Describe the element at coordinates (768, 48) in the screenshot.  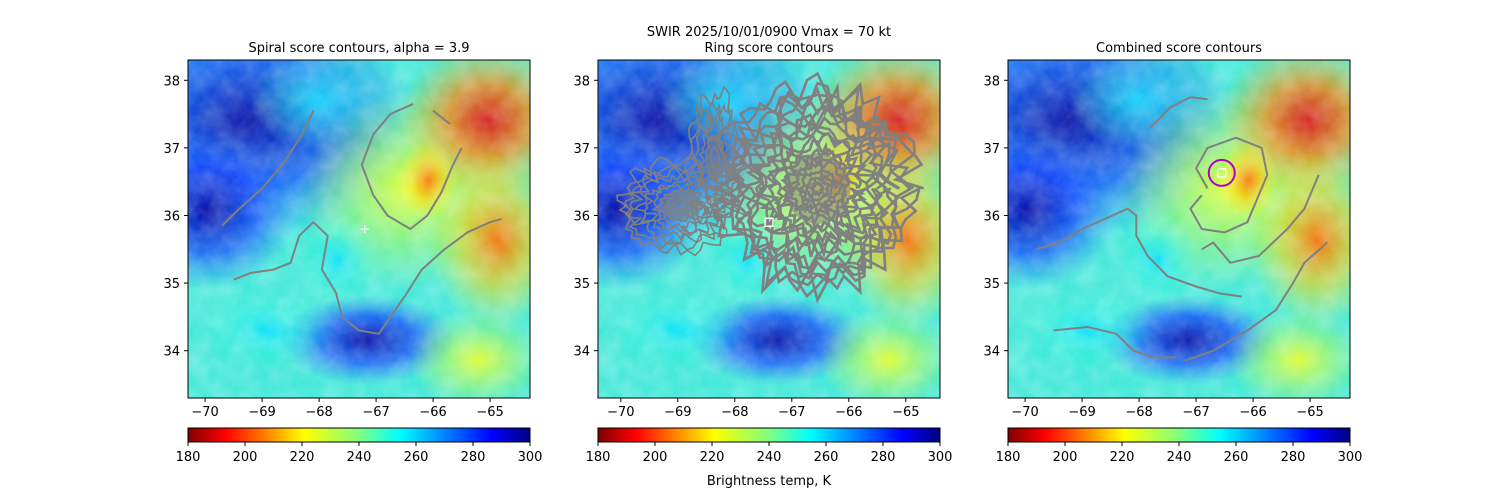
I see `panel-title: Ring score contours` at that location.